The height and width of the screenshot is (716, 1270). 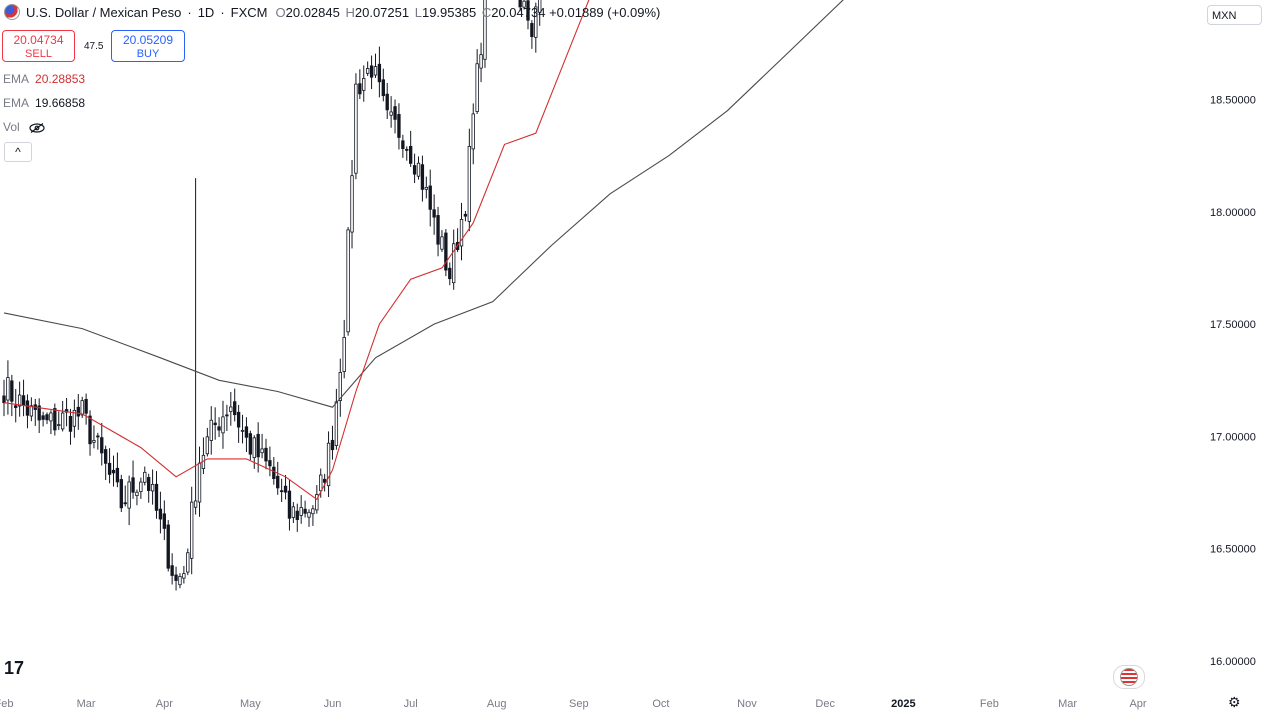 I want to click on y-tick-label: 17.00000, so click(x=1233, y=437).